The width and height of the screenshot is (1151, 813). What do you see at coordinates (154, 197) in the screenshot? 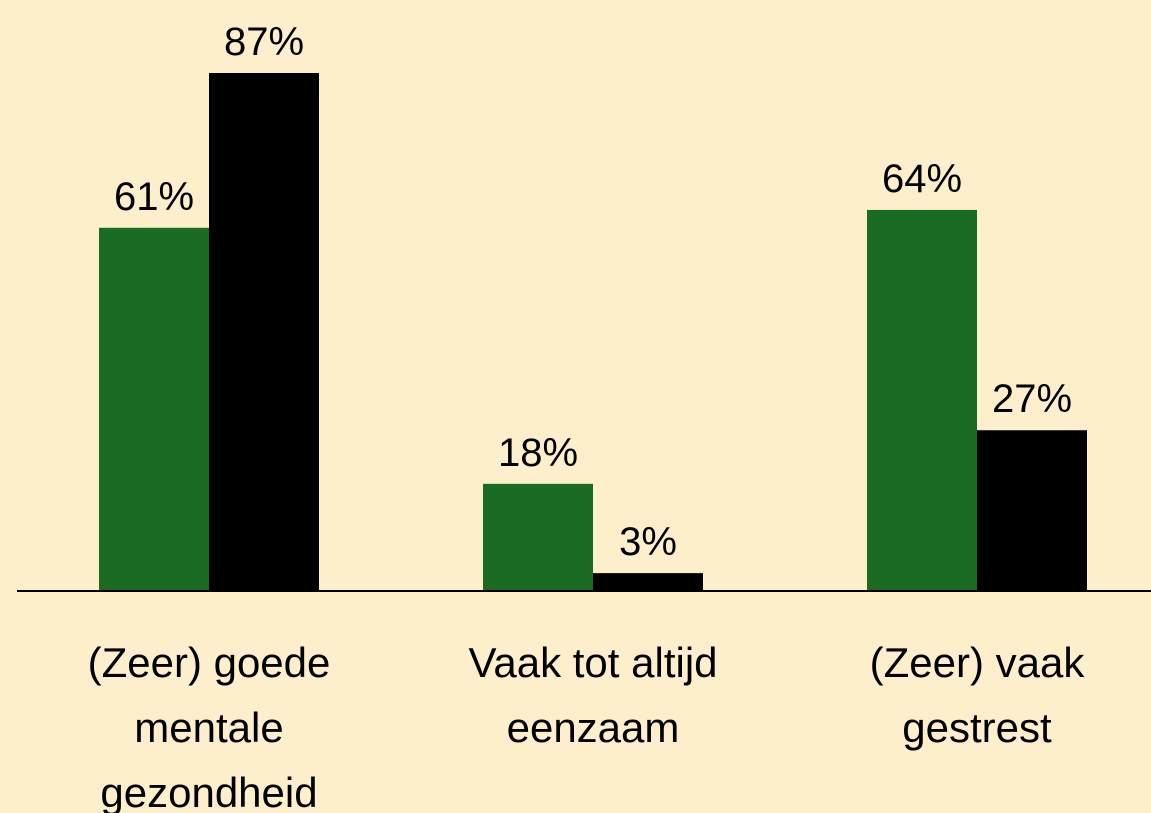
I see `value-label: 61%` at bounding box center [154, 197].